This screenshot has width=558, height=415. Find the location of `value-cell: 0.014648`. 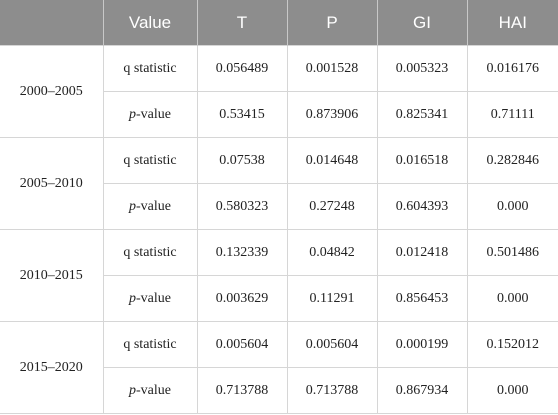

value-cell: 0.014648 is located at coordinates (332, 160).